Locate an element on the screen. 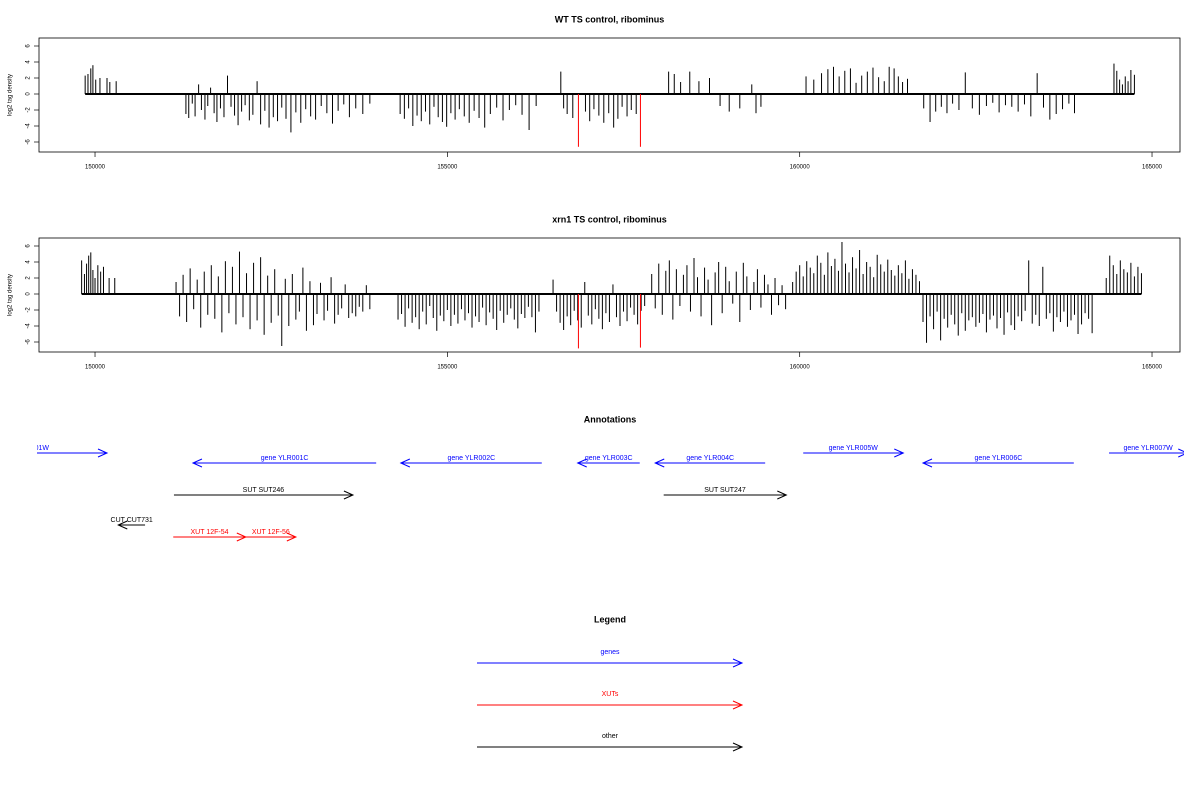 The height and width of the screenshot is (800, 1200). feature-label: SUT SUT246 is located at coordinates (264, 490).